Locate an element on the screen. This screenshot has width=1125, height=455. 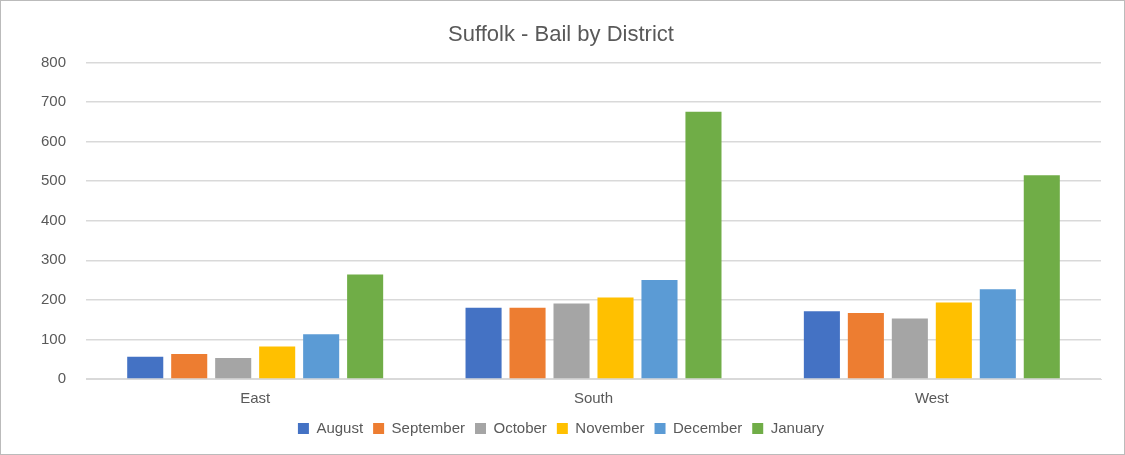
y-tick-label: 500 is located at coordinates (54, 180).